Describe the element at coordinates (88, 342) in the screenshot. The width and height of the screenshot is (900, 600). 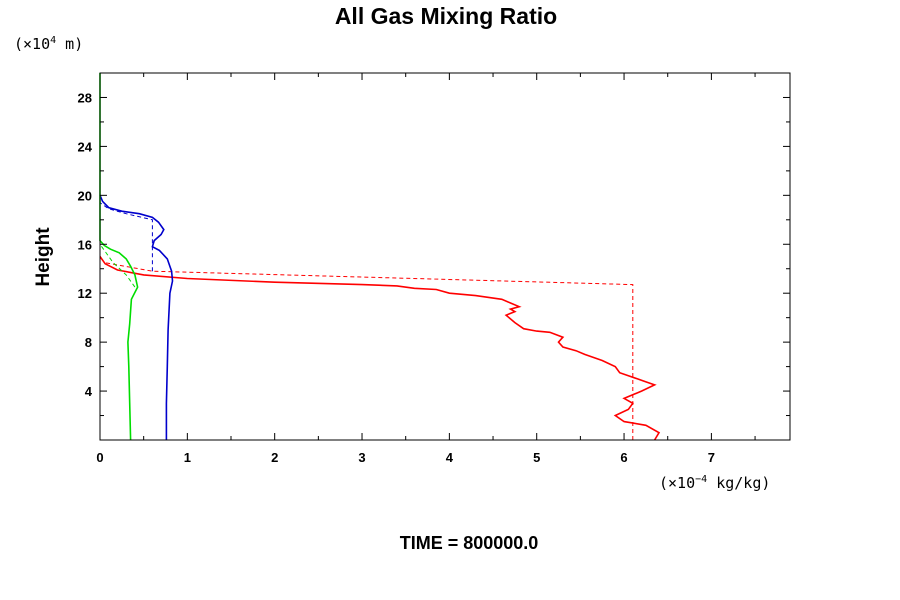
I see `y-tick-label: 8` at that location.